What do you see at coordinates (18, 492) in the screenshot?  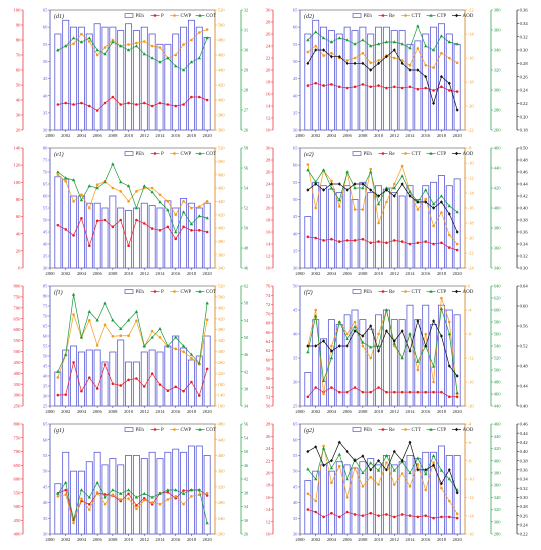 I see `tick-label: 550` at bounding box center [18, 492].